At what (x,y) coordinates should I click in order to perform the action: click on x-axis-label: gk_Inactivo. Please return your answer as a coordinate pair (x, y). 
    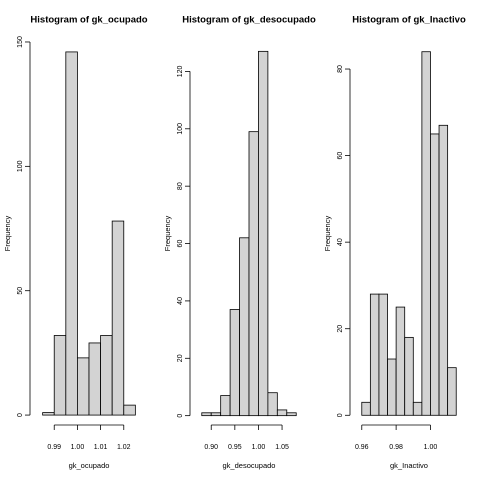
    Looking at the image, I should click on (409, 465).